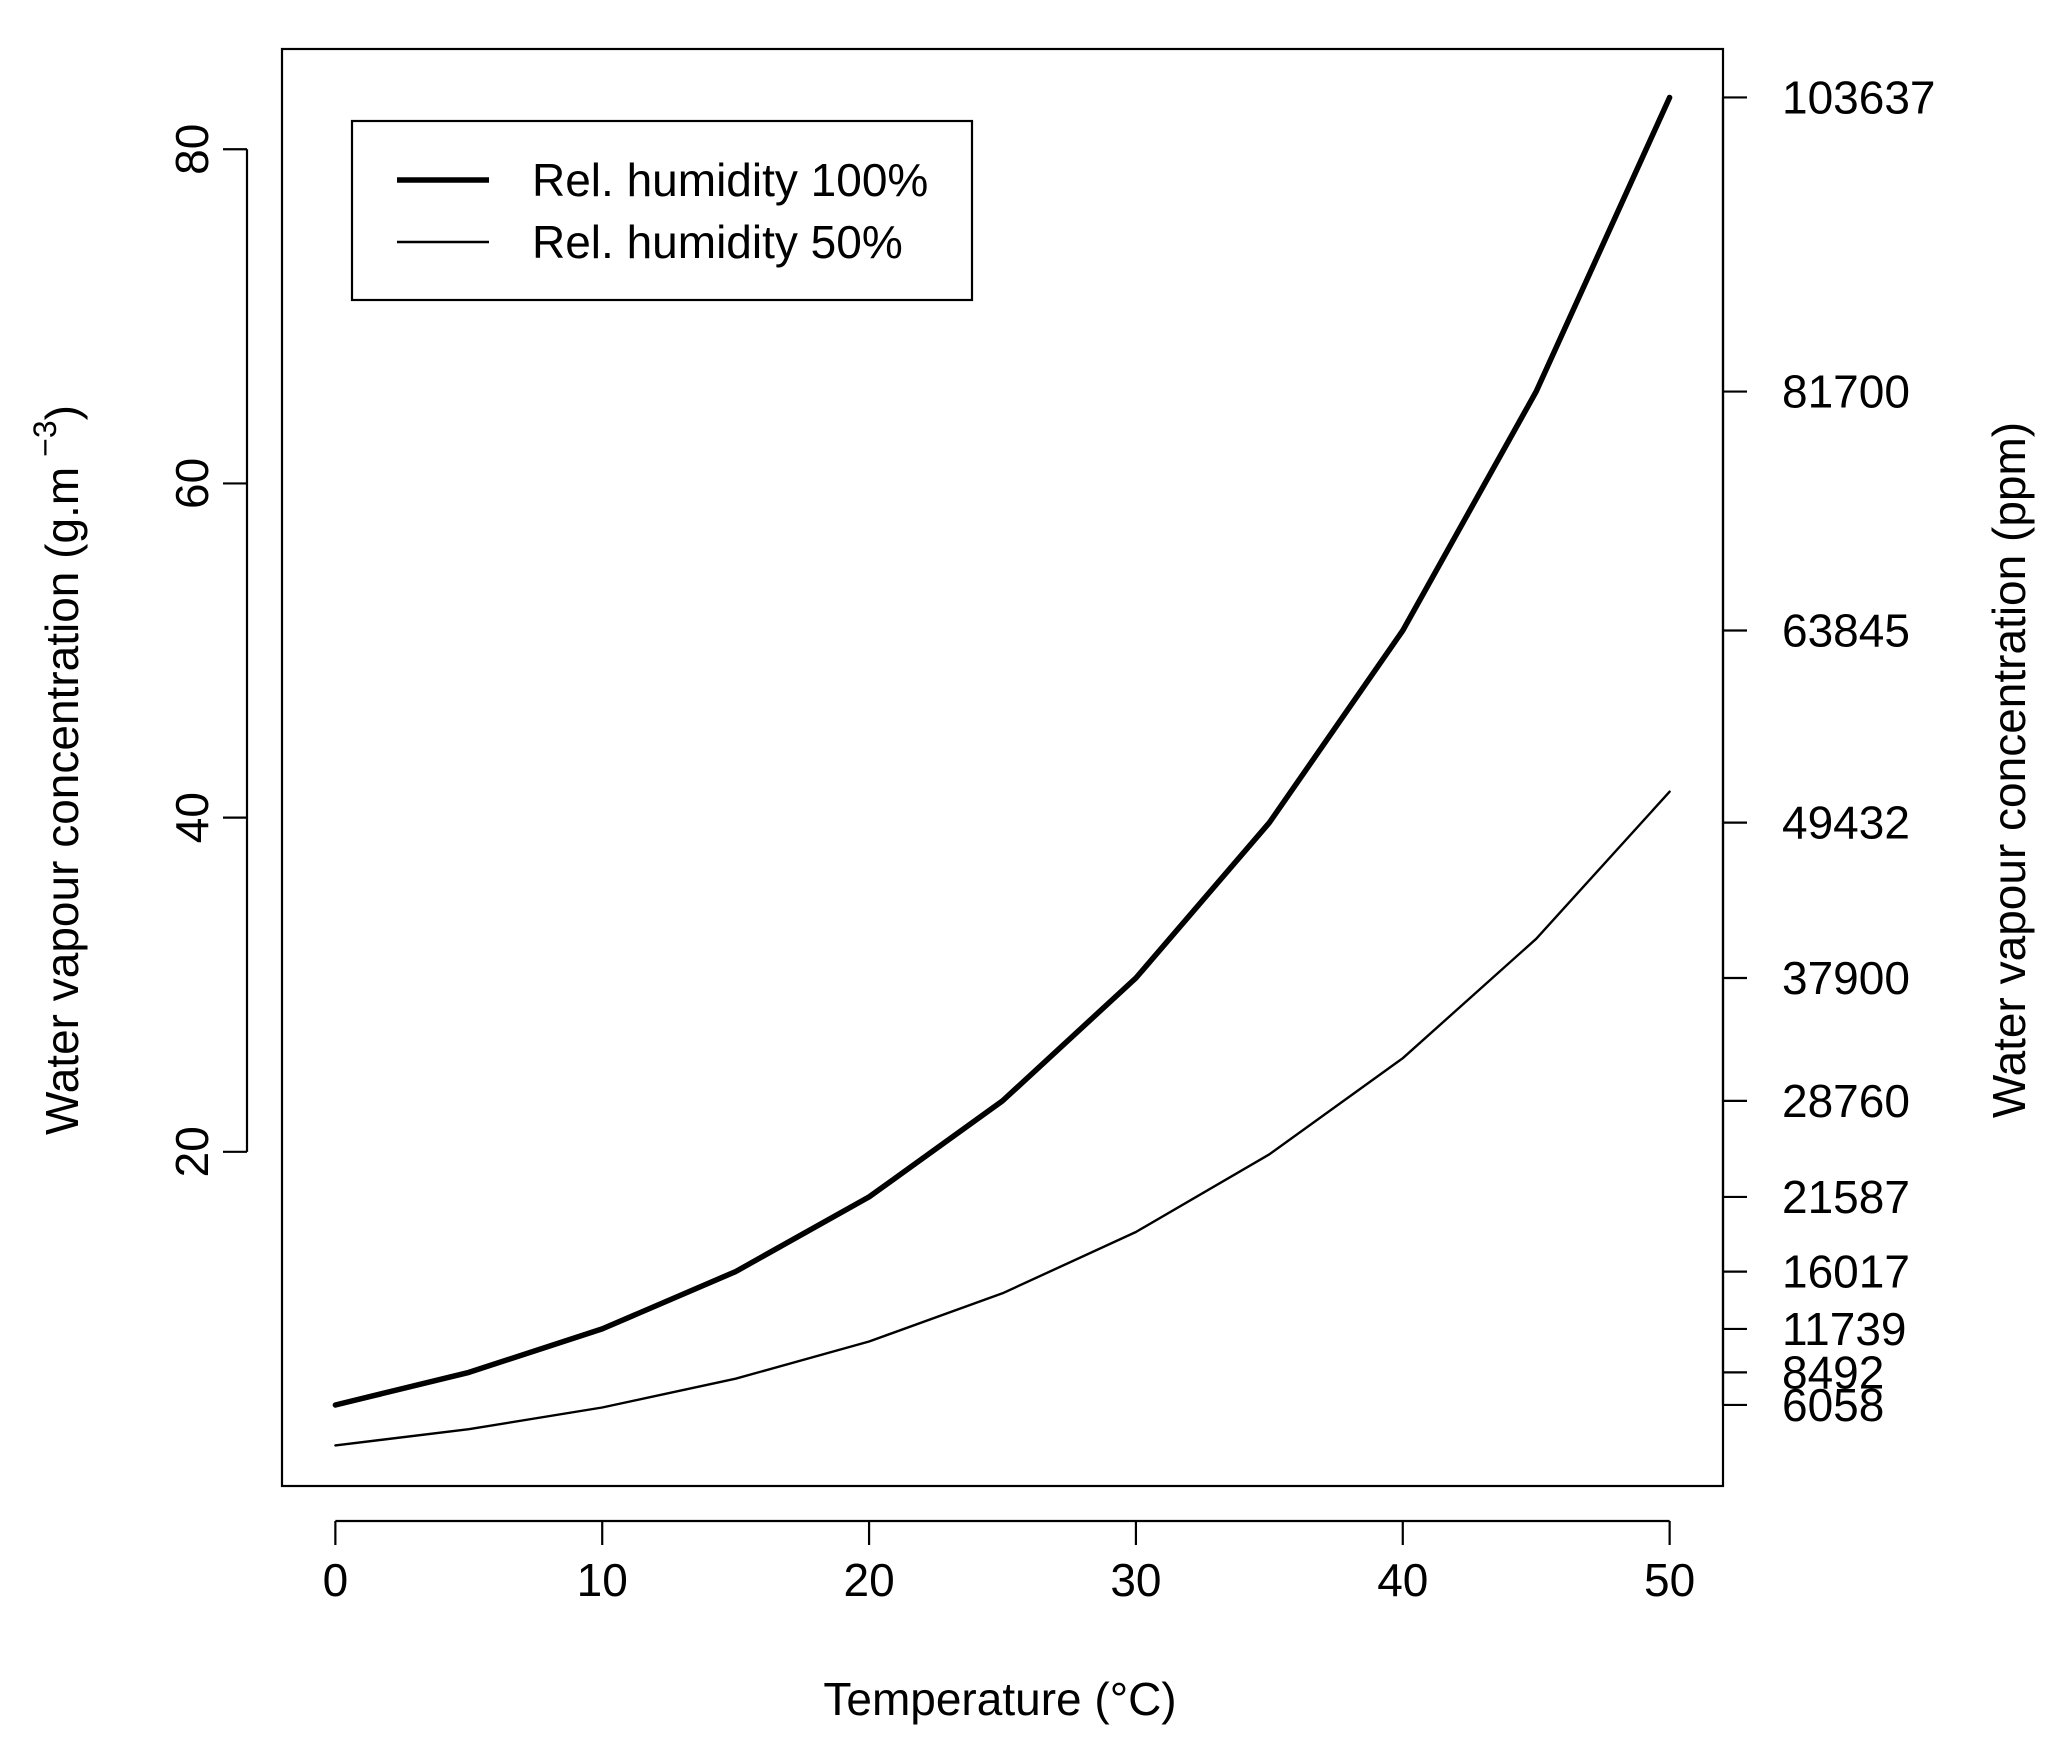 The height and width of the screenshot is (1760, 2045). Describe the element at coordinates (1846, 1197) in the screenshot. I see `y-tick-label-right: 21587` at that location.